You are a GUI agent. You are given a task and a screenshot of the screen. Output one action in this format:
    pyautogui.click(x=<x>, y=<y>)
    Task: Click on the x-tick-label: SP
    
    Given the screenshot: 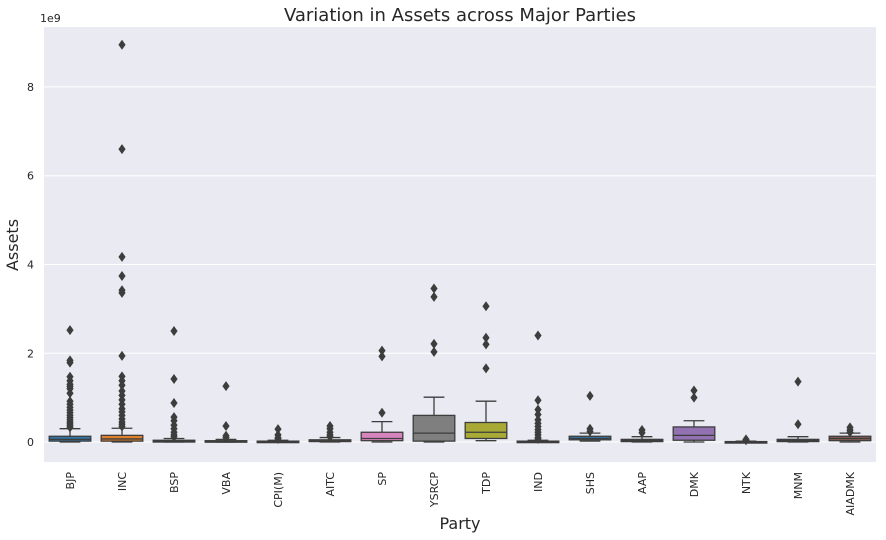 What is the action you would take?
    pyautogui.click(x=382, y=479)
    